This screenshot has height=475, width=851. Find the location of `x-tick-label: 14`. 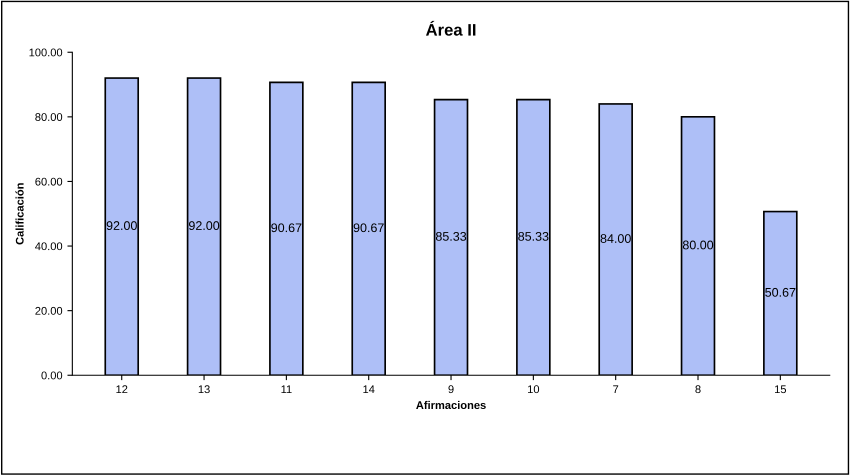

x-tick-label: 14 is located at coordinates (369, 389).